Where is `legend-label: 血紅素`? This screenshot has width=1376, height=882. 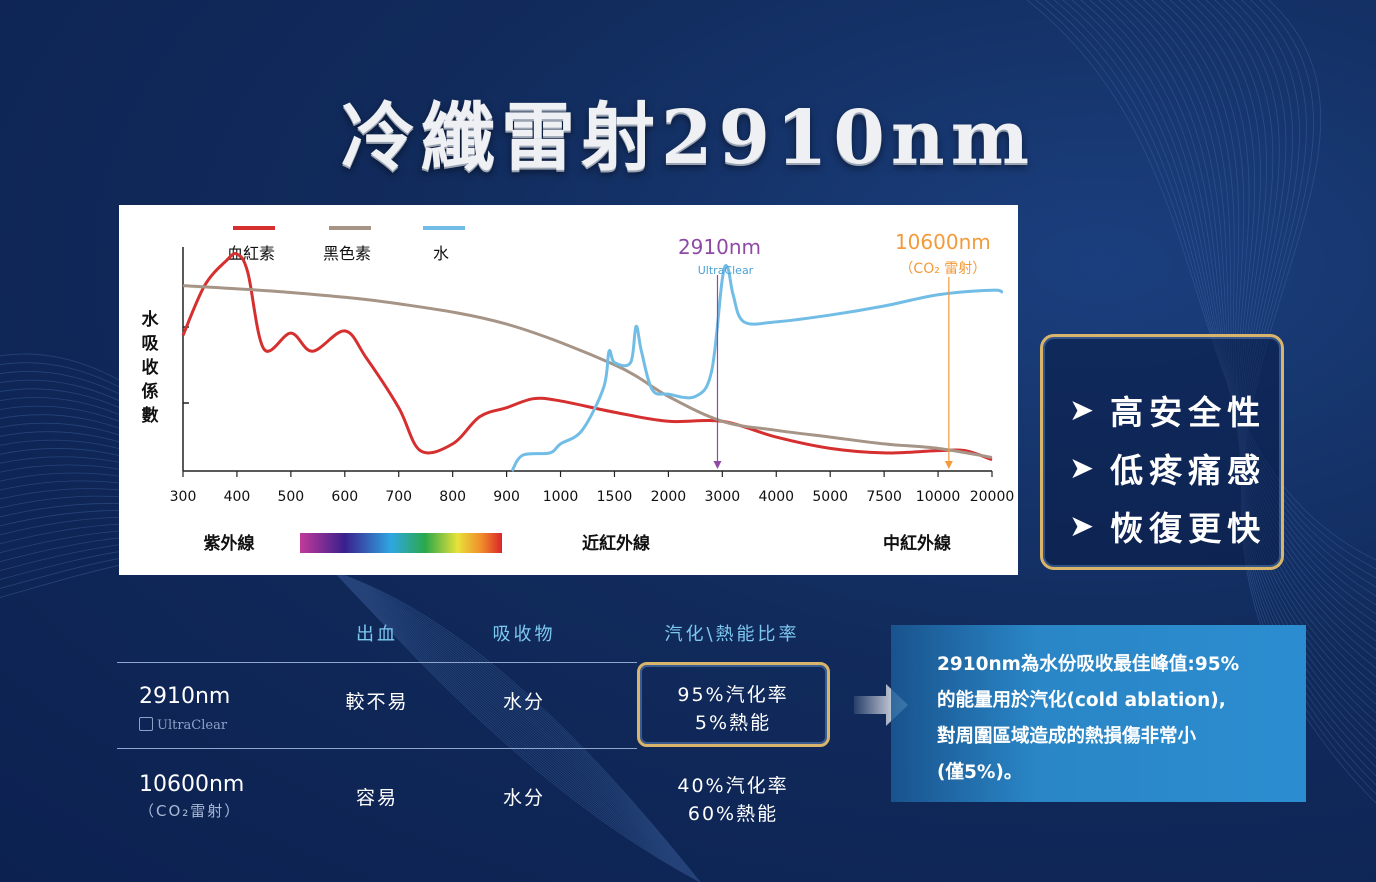
legend-label: 血紅素 is located at coordinates (251, 253).